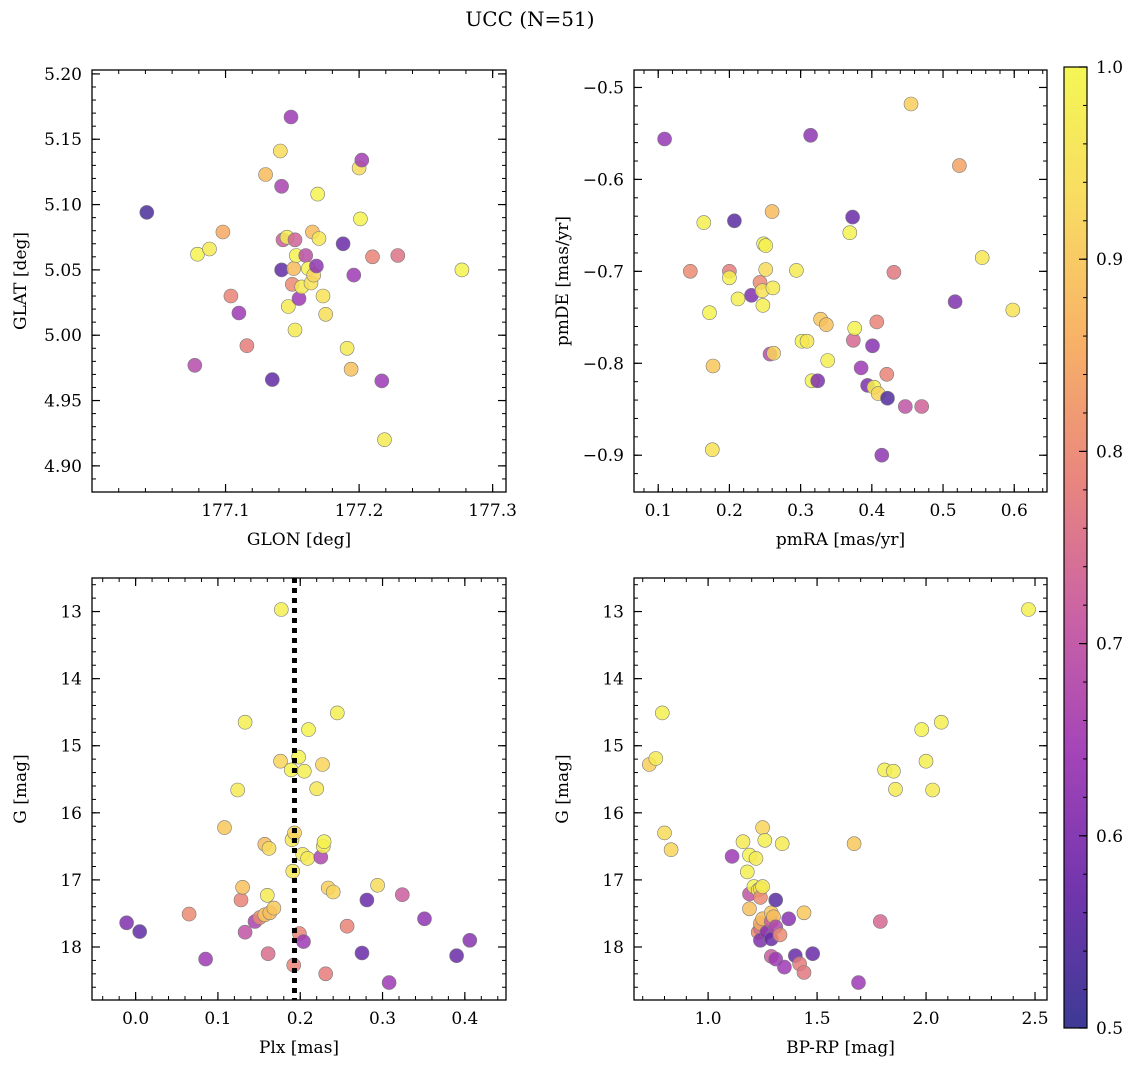 Image resolution: width=1136 pixels, height=1067 pixels. Describe the element at coordinates (63, 402) in the screenshot. I see `y-tick-label: 4.95` at that location.